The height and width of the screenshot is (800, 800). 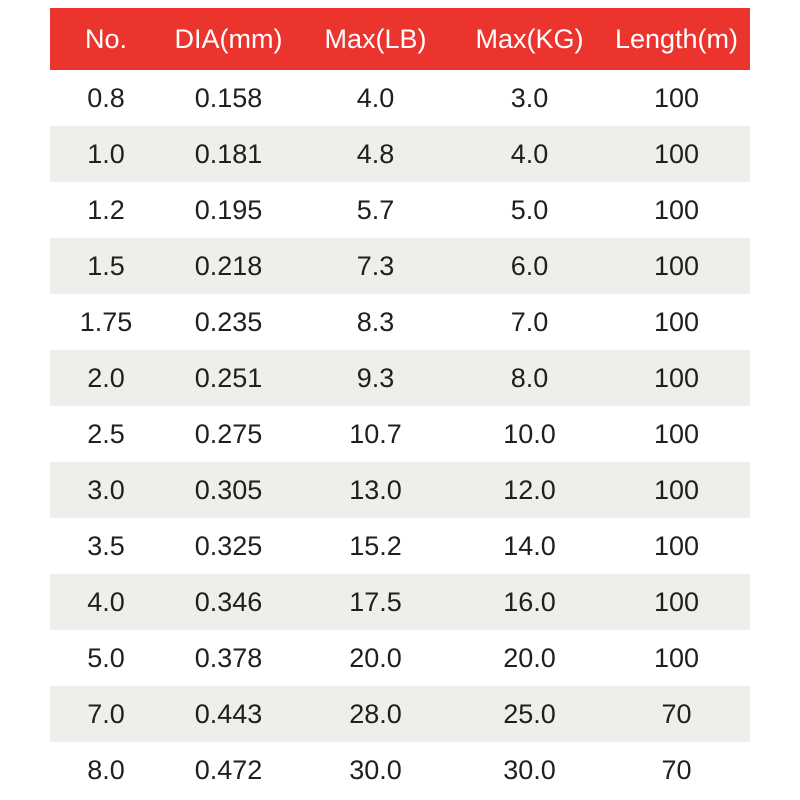 I want to click on table-row: 8.0 0.472 30.0 30.0 70, so click(x=400, y=770).